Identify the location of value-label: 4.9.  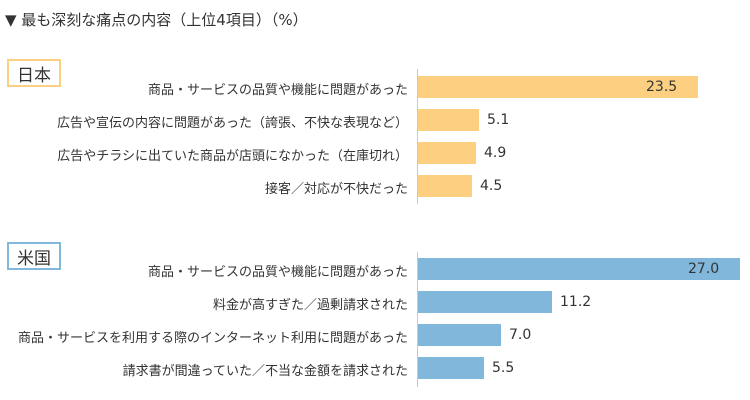
(495, 153).